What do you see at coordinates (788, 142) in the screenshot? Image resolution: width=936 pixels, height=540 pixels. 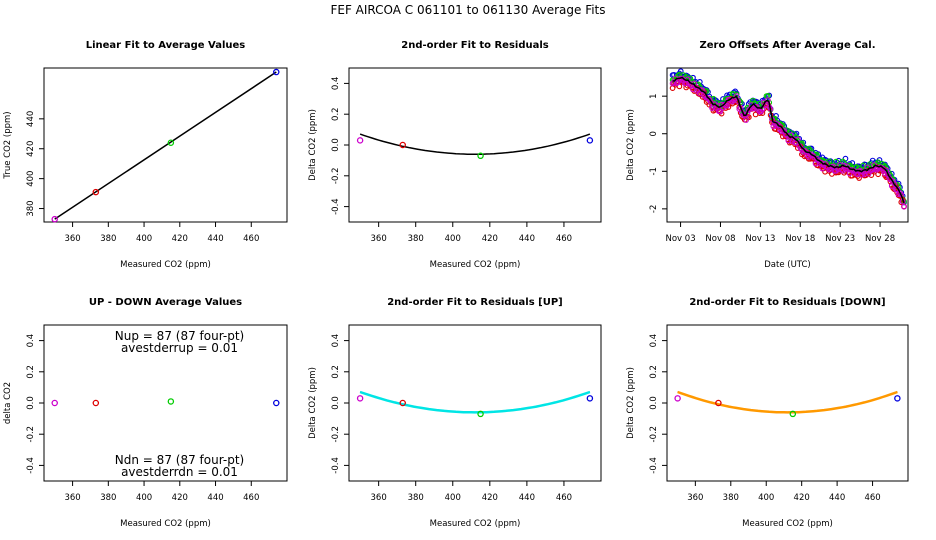 I see `offset-series` at bounding box center [788, 142].